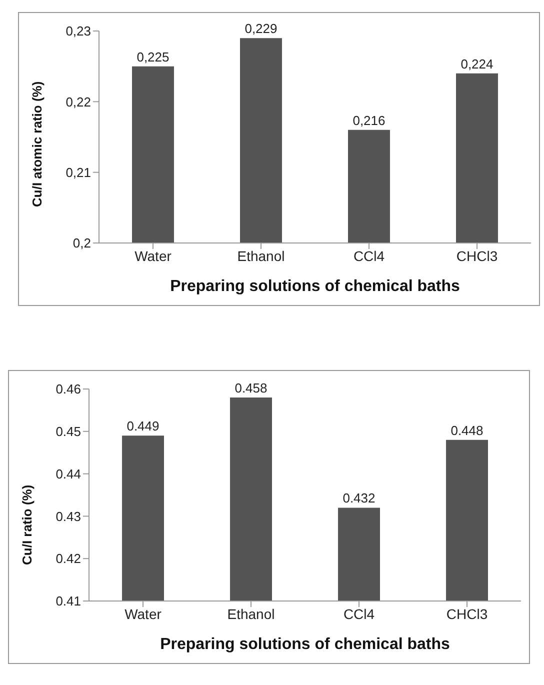 The image size is (544, 685). What do you see at coordinates (78, 172) in the screenshot?
I see `y-tick-label: 0,21` at bounding box center [78, 172].